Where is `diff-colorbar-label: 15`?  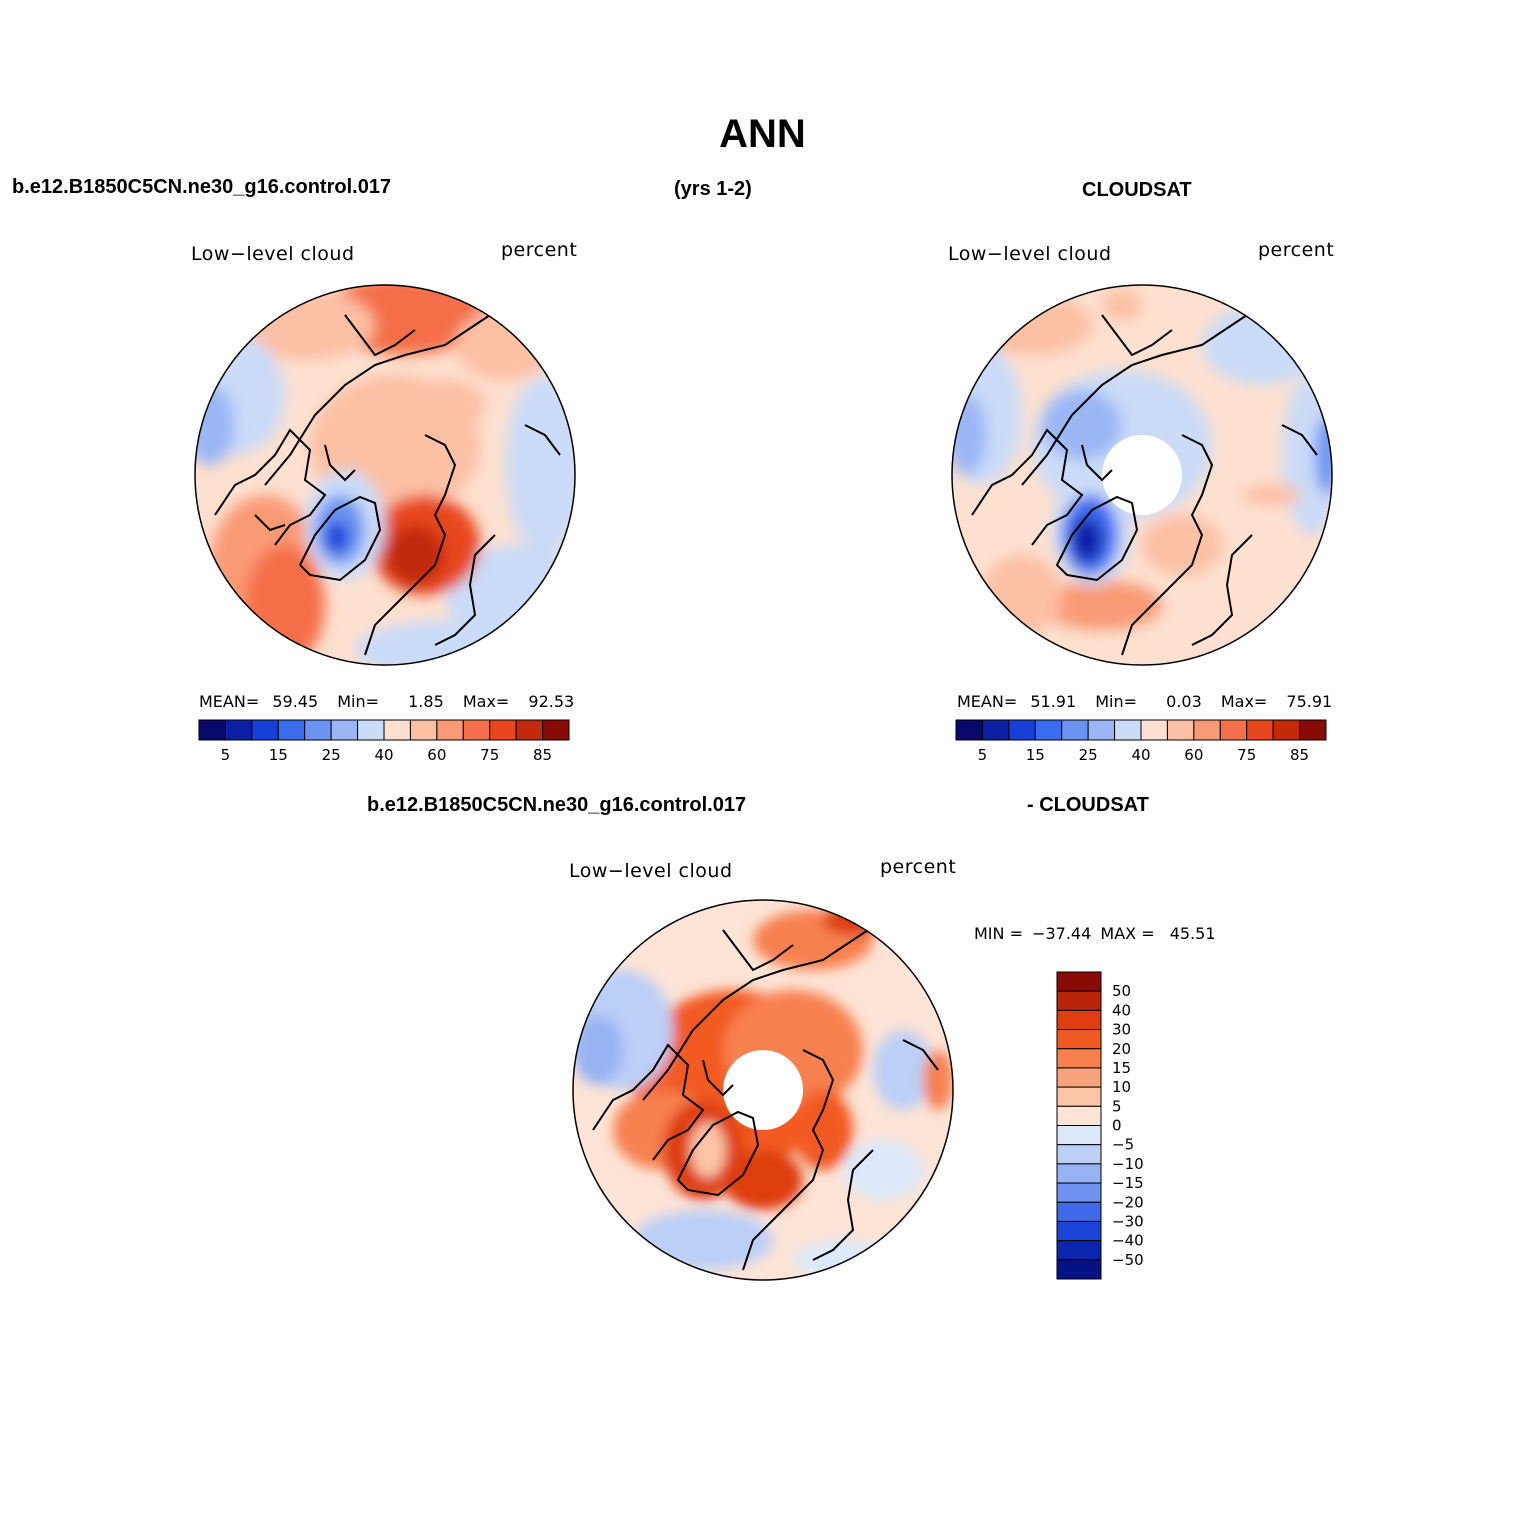
diff-colorbar-label: 15 is located at coordinates (1121, 1068).